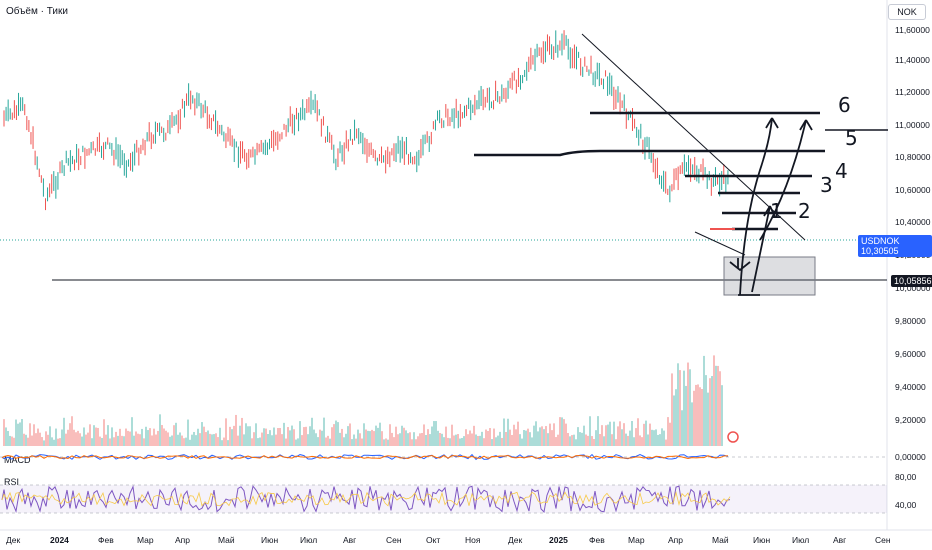 The image size is (932, 550). Describe the element at coordinates (912, 30) in the screenshot. I see `y-tick-label: 11,60000` at that location.